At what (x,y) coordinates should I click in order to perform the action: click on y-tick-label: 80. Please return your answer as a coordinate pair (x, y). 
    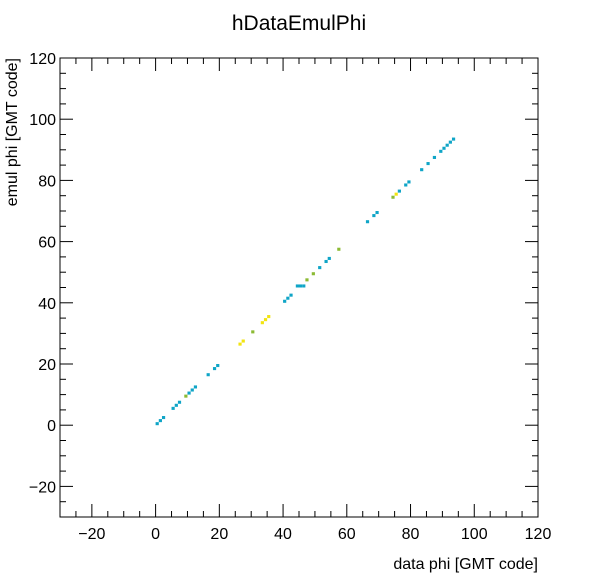
    Looking at the image, I should click on (47, 181).